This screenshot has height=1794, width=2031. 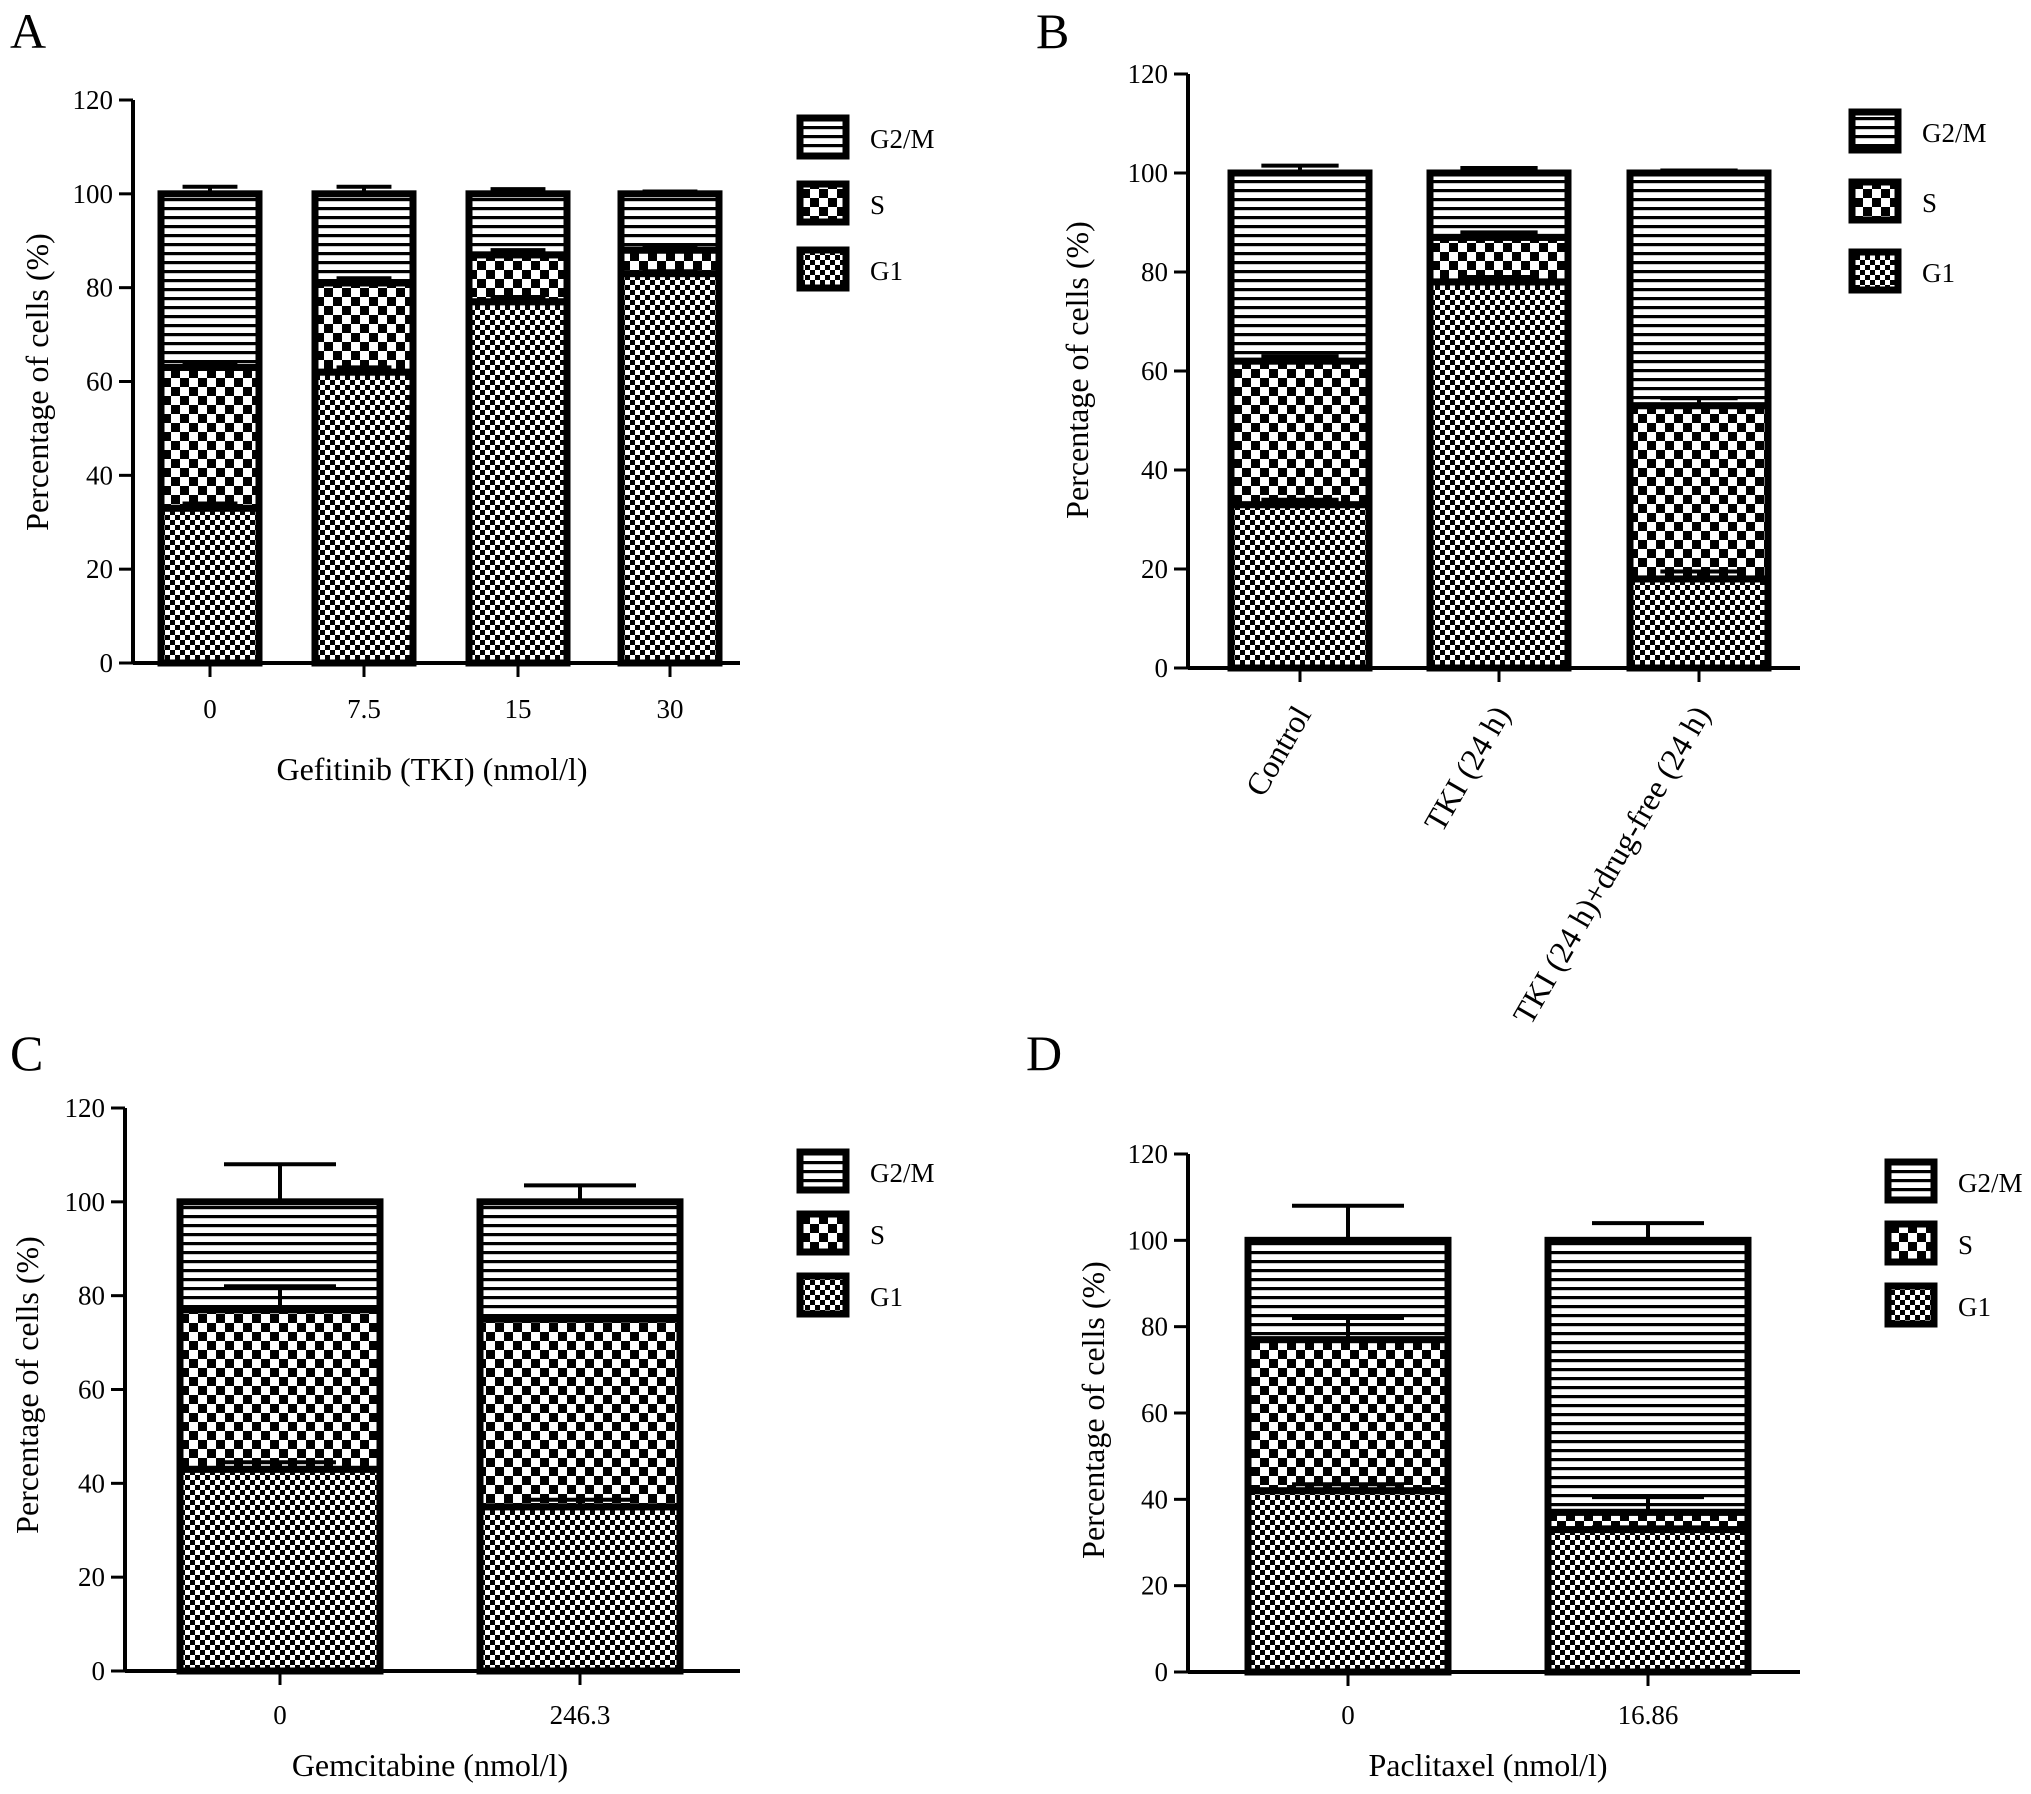 I want to click on panel-d-chart: 0 20 40 60 80 100 120 0 16.86 G2/M S G1, so click(x=1575, y=1434).